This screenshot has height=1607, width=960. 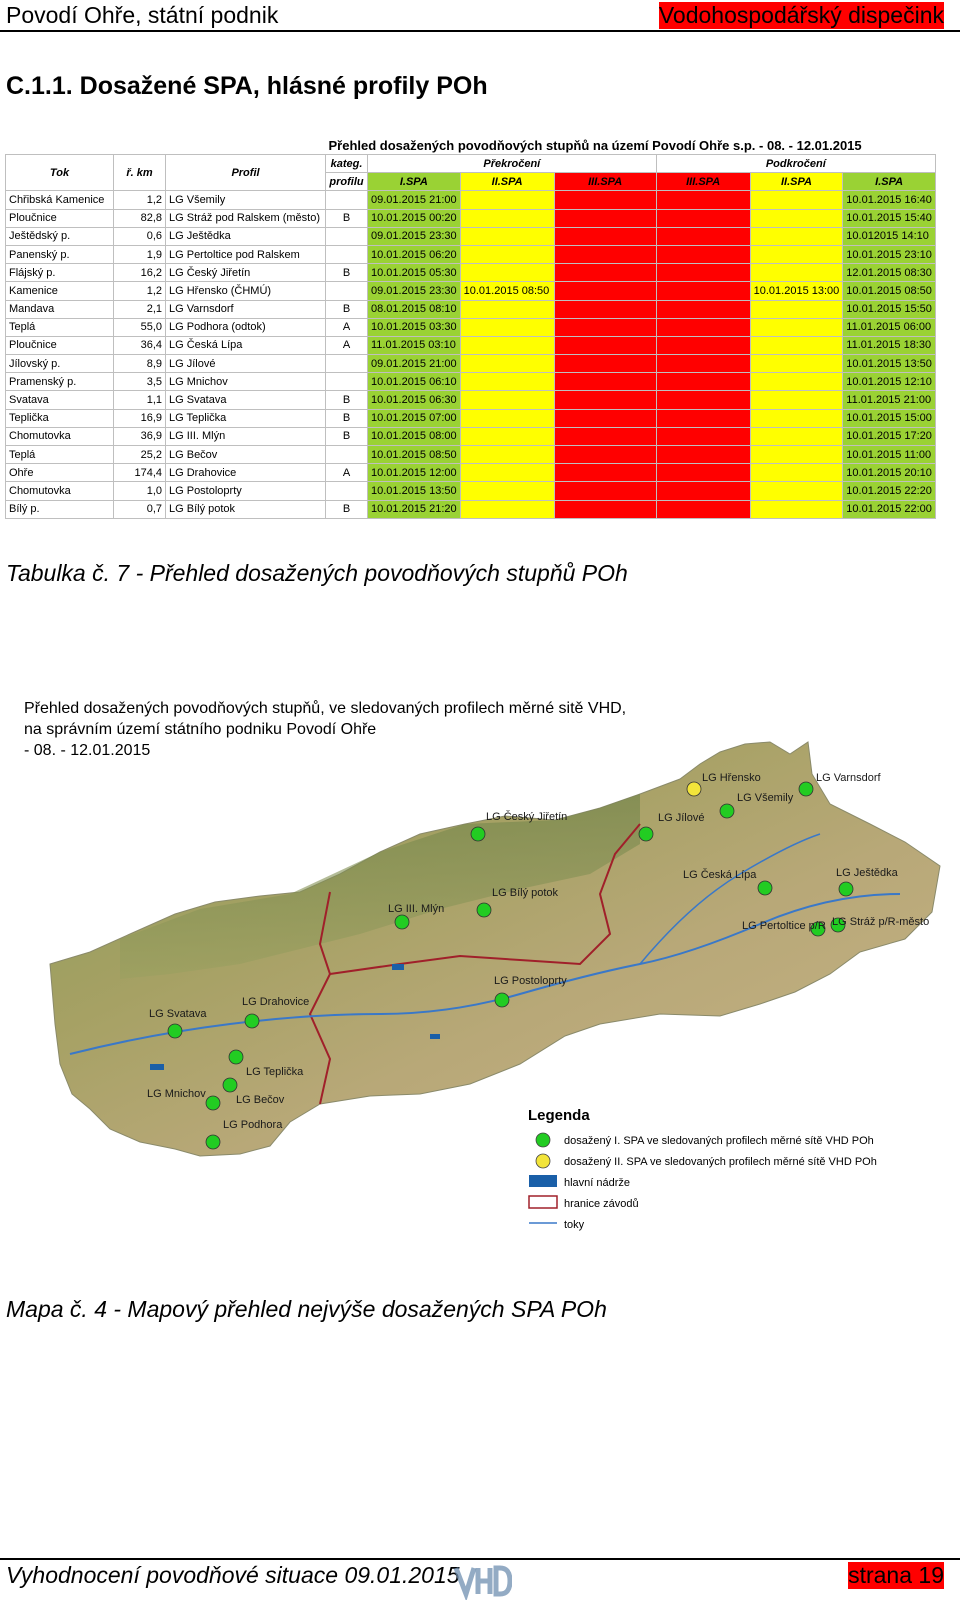 I want to click on cell-rkm: 82,8, so click(x=139, y=218).